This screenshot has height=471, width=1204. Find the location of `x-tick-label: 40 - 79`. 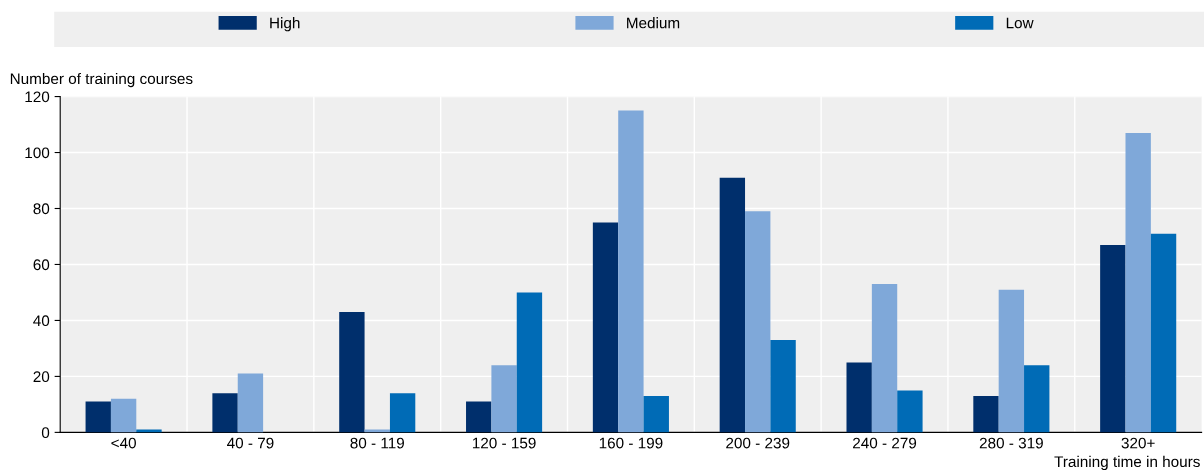

x-tick-label: 40 - 79 is located at coordinates (250, 443).